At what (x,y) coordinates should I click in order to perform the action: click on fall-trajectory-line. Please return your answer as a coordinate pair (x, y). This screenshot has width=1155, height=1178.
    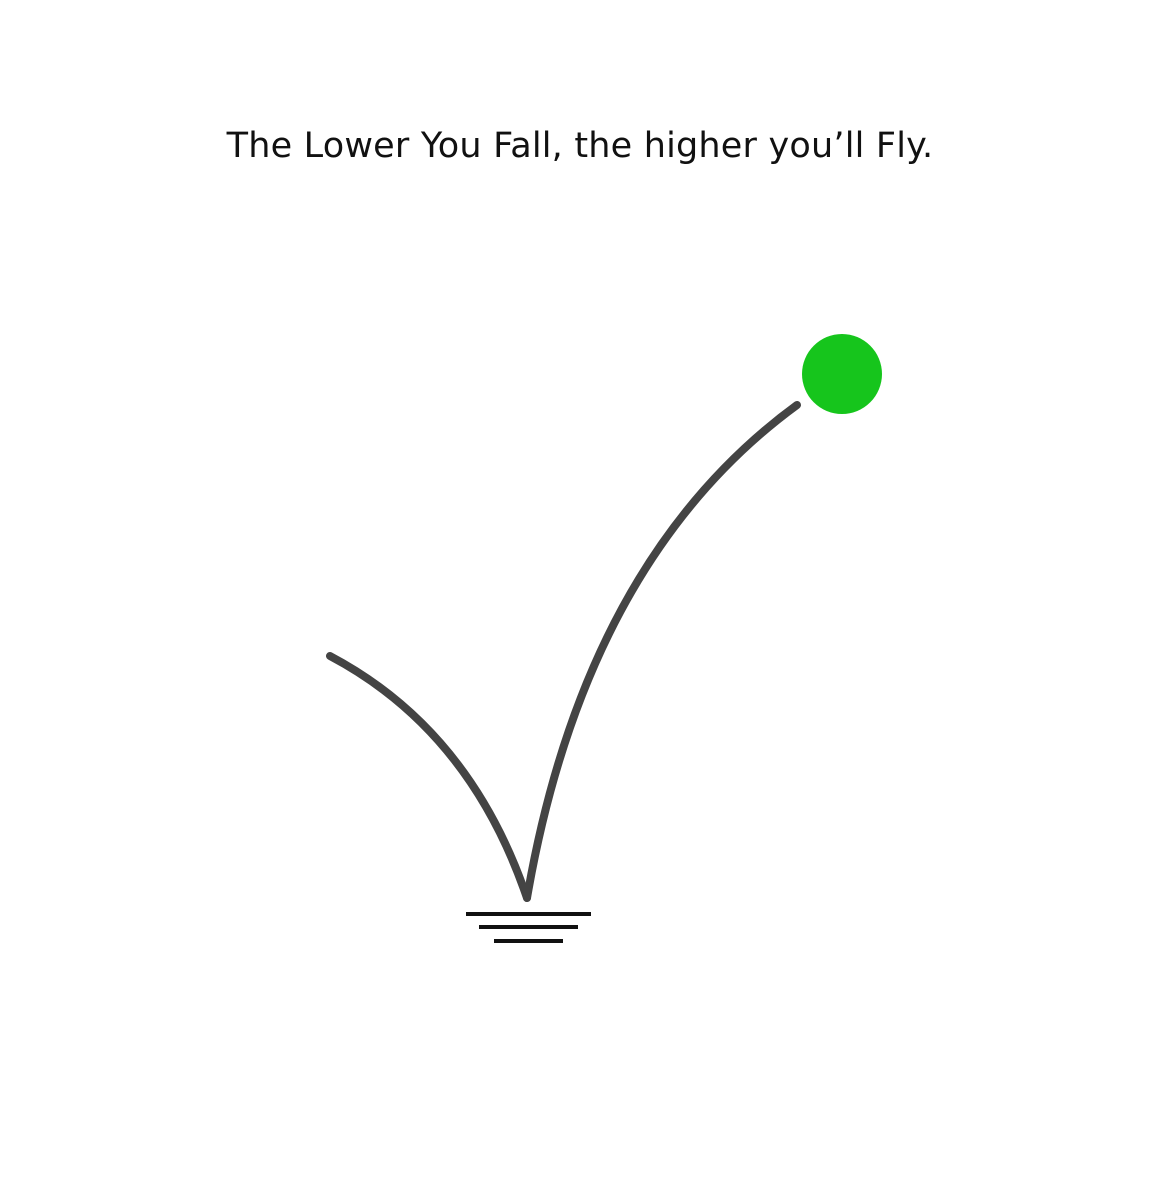
    Looking at the image, I should click on (428, 777).